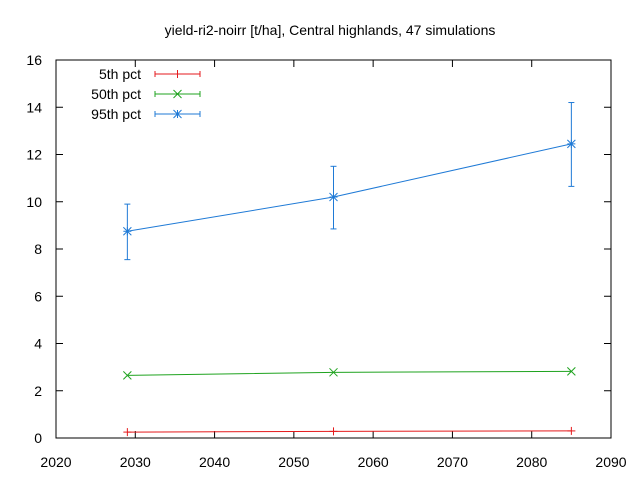 This screenshot has height=480, width=640. What do you see at coordinates (116, 114) in the screenshot?
I see `legend-label: 95th pct` at bounding box center [116, 114].